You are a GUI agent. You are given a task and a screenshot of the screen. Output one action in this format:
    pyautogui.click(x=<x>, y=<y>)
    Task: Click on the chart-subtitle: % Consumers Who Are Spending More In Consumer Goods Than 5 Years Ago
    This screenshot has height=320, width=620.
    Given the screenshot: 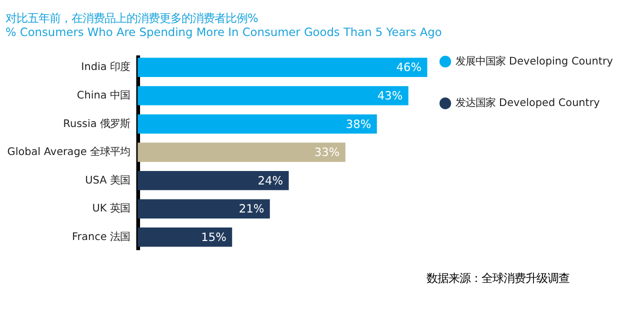 What is the action you would take?
    pyautogui.click(x=223, y=32)
    